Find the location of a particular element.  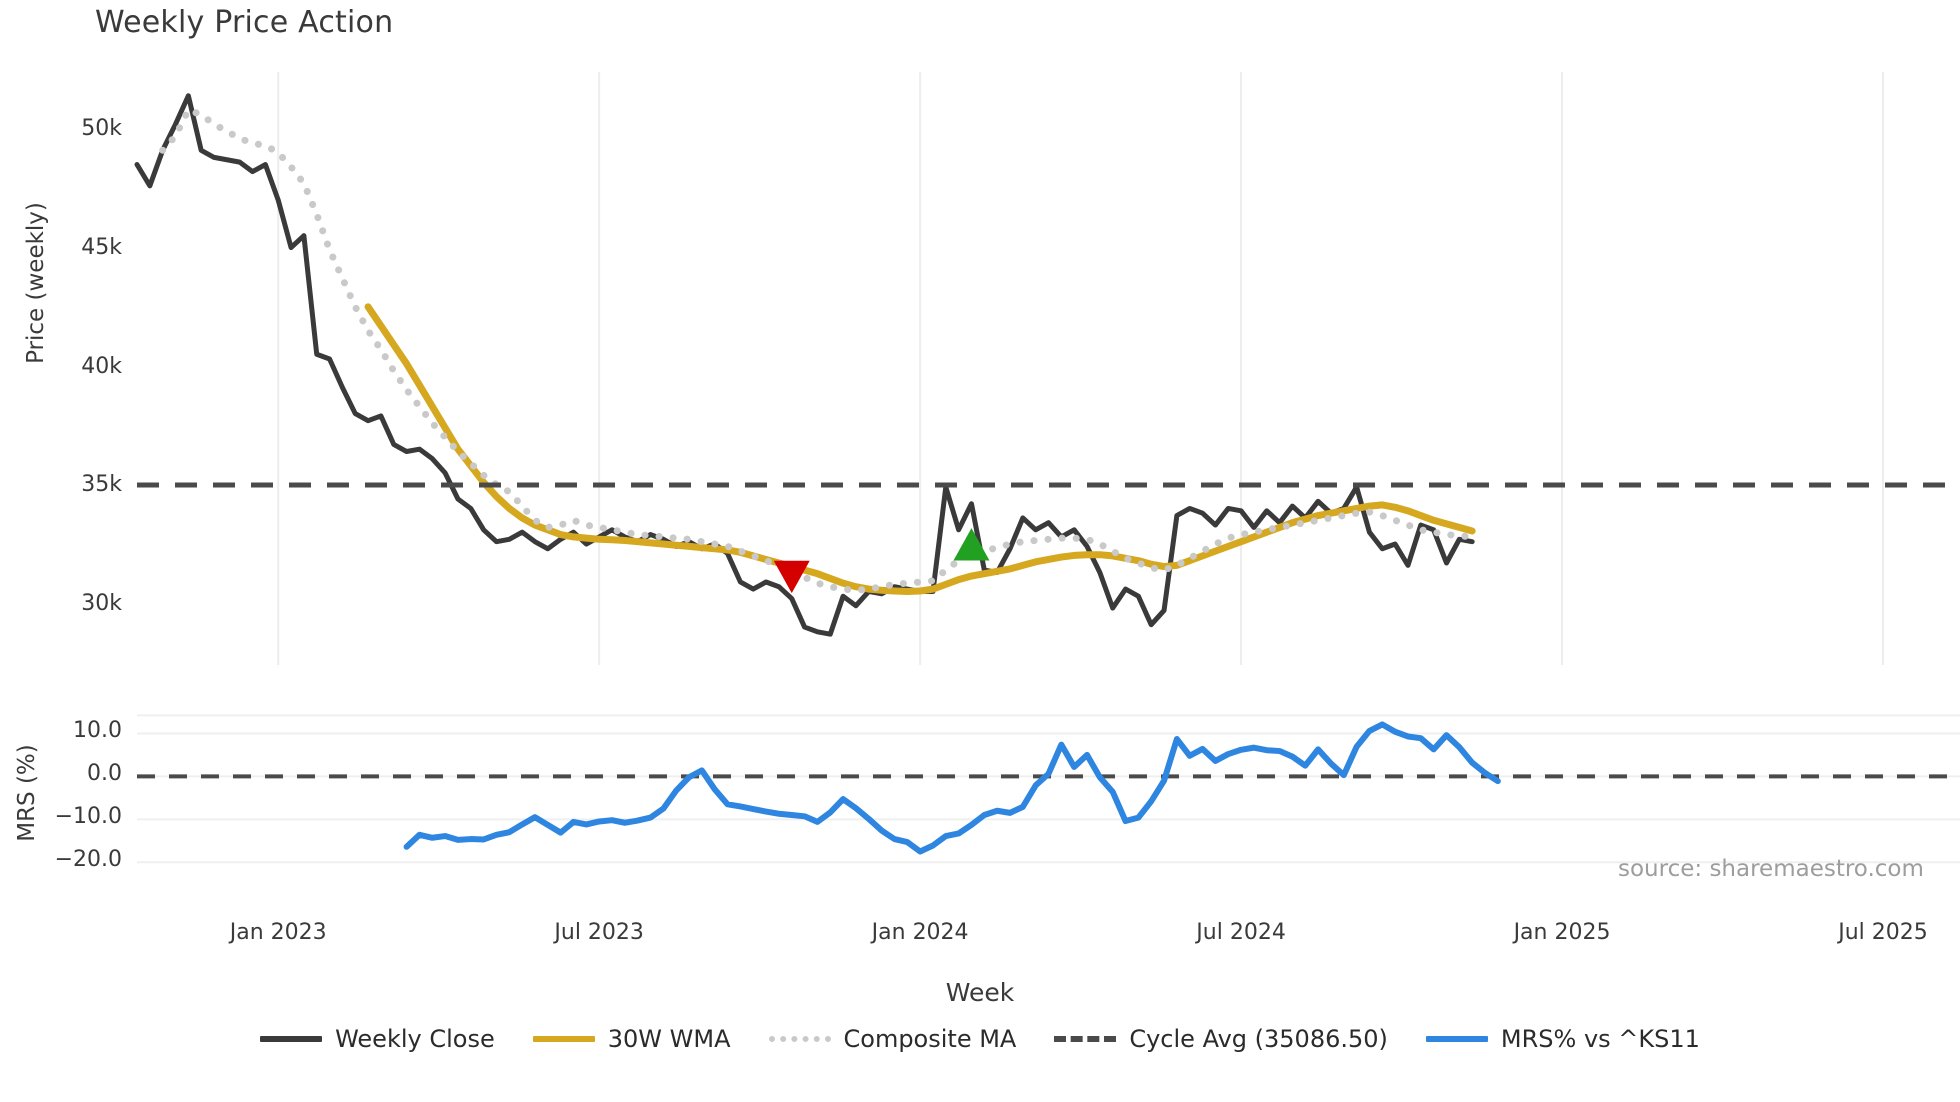

mrs-y-tick-0: 10.0 is located at coordinates (97, 731).